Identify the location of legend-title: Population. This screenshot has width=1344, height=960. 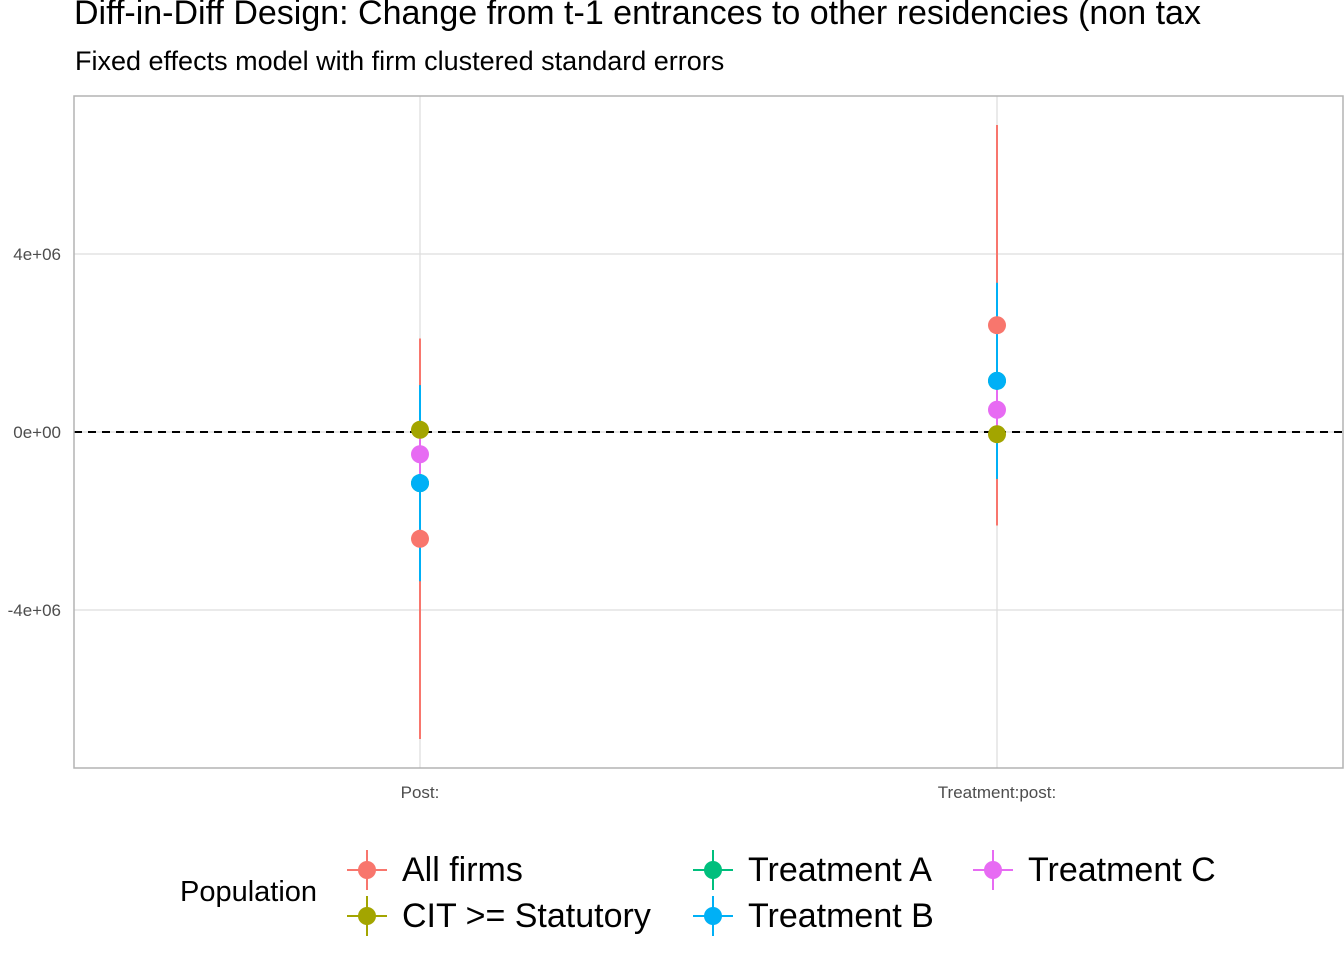
(249, 892).